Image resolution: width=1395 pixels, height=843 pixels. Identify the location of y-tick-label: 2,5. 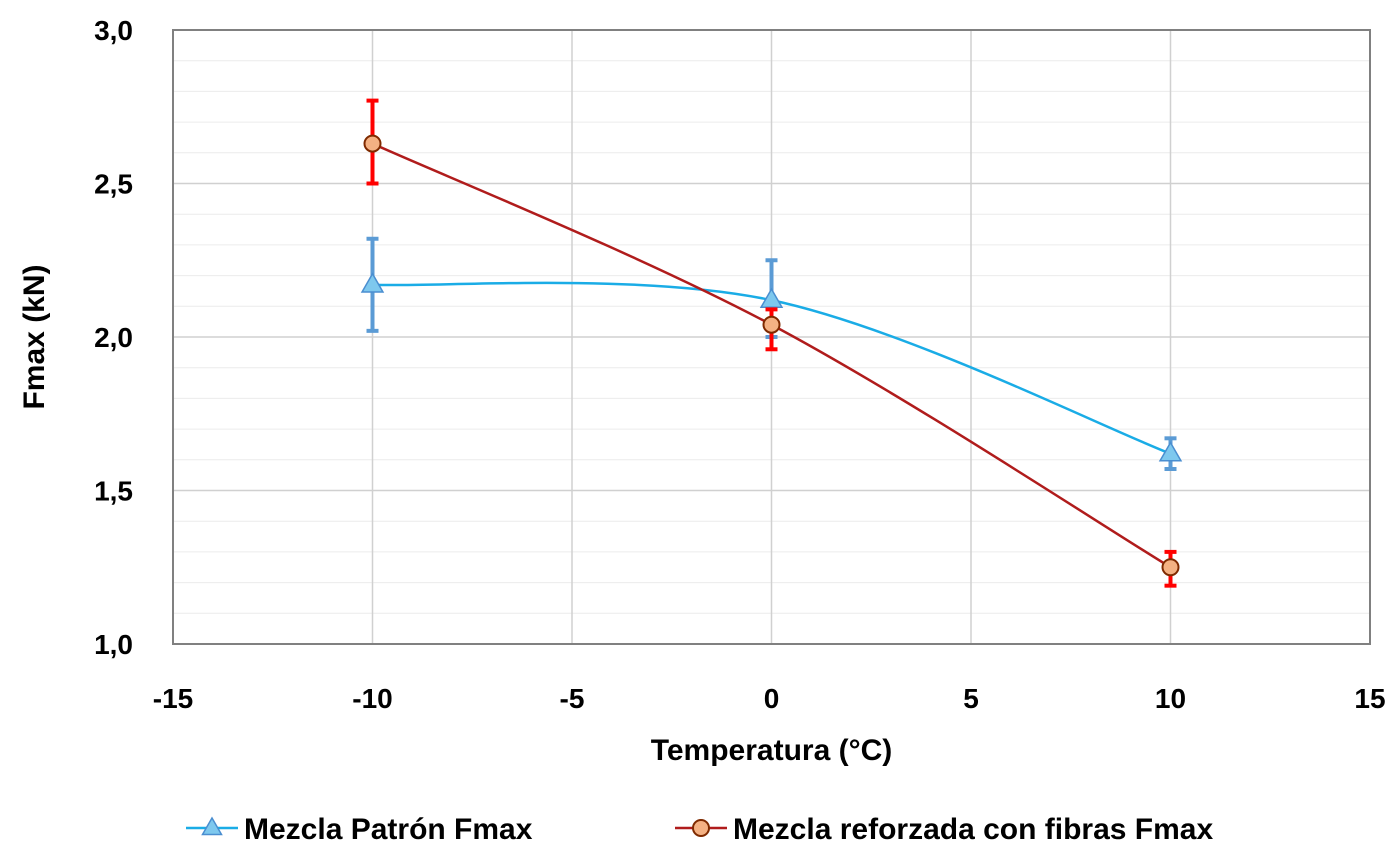
(113, 184).